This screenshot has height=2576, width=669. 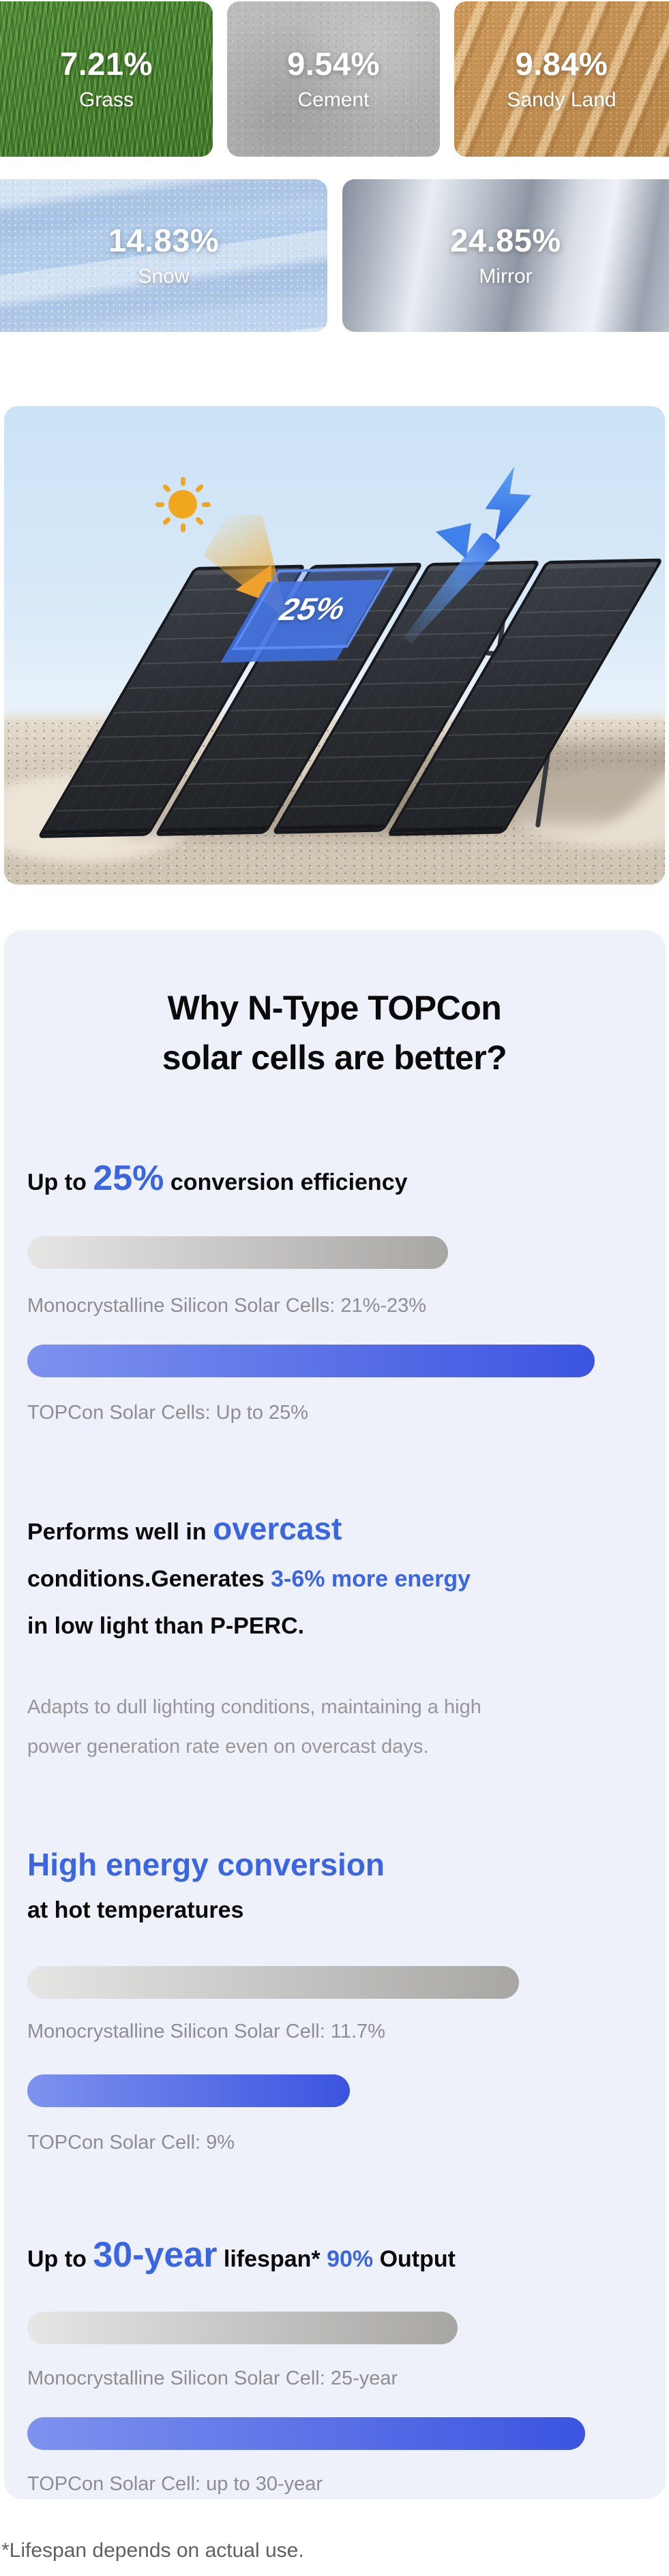 I want to click on thermal-heading: High energy conversion, so click(x=334, y=1868).